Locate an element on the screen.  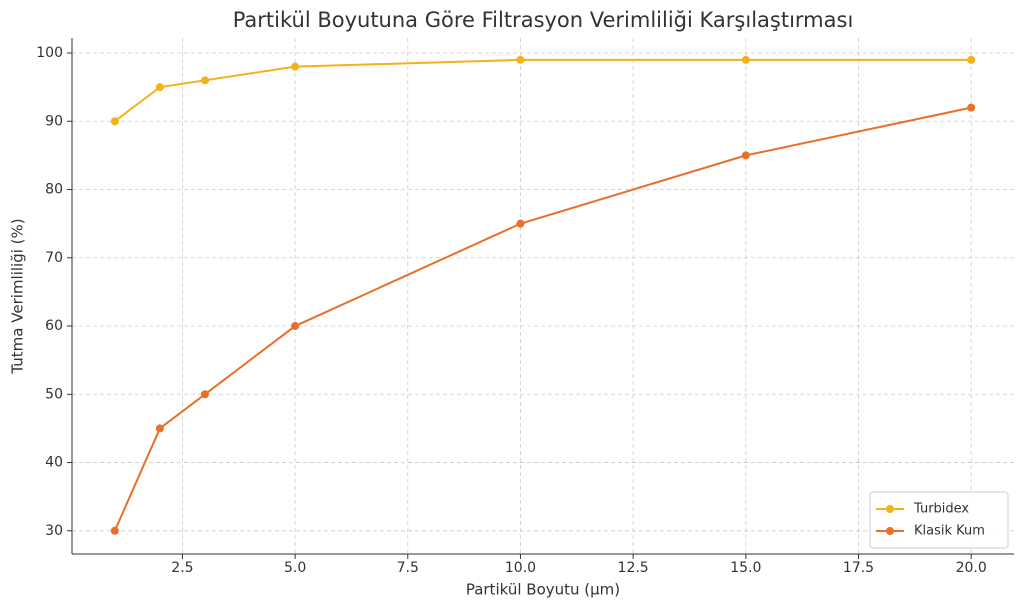
y-tick-label: 70 is located at coordinates (54, 258).